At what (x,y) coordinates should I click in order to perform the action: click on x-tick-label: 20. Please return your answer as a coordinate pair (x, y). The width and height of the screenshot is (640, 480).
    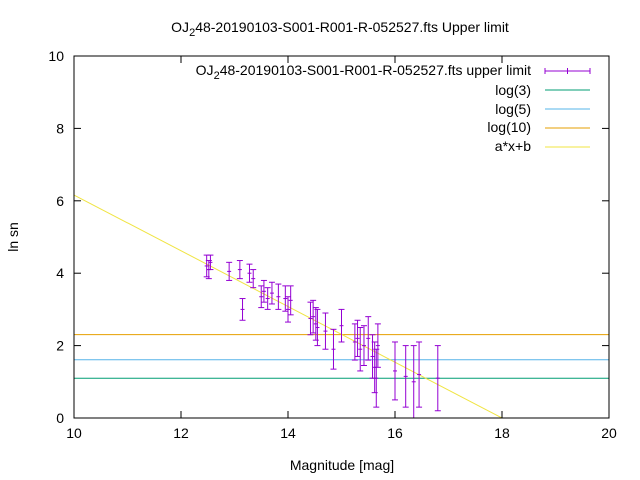
    Looking at the image, I should click on (609, 433).